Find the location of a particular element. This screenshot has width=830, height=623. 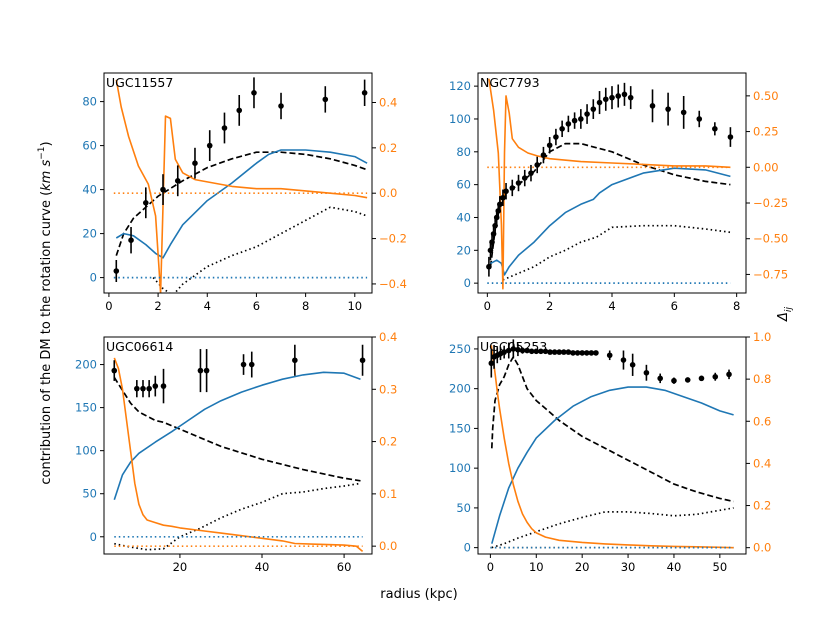

x-tick-label: 2 is located at coordinates (157, 306).